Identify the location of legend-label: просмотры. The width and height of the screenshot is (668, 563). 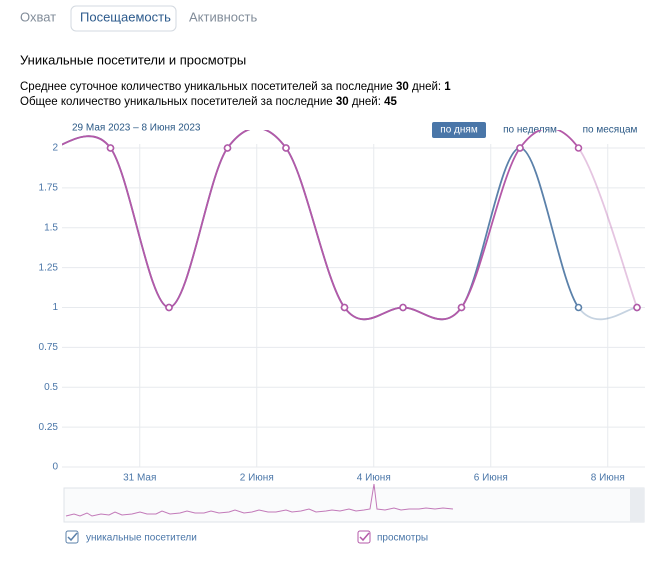
(402, 538).